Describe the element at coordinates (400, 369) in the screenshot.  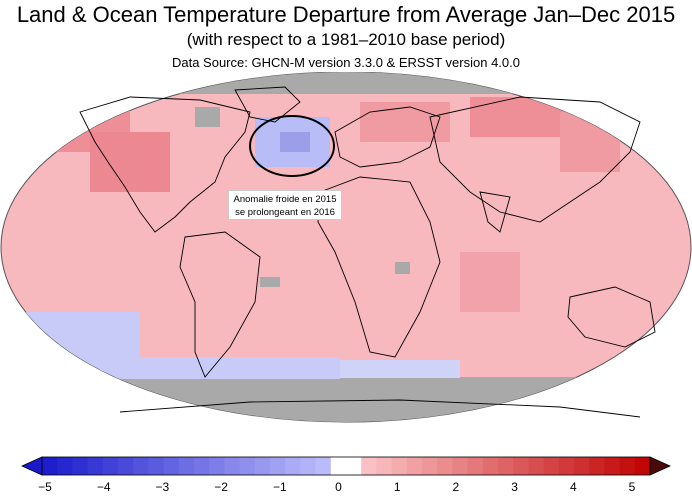
I see `cold-south-atlantic` at that location.